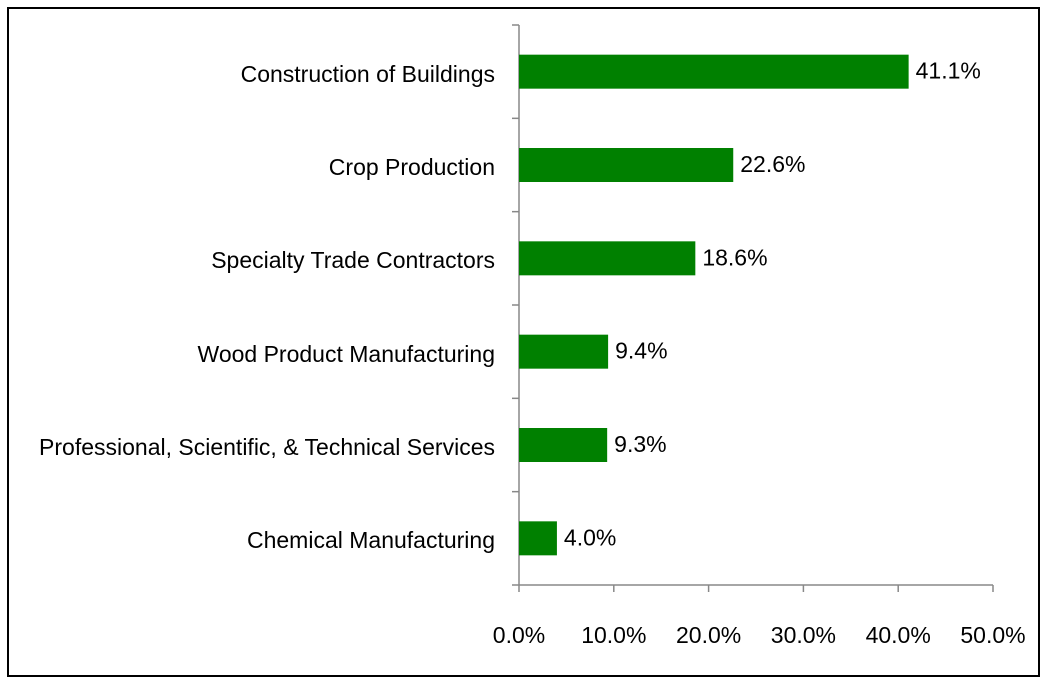 This screenshot has width=1042, height=679. What do you see at coordinates (613, 635) in the screenshot?
I see `x-tick-label: 10.0%` at bounding box center [613, 635].